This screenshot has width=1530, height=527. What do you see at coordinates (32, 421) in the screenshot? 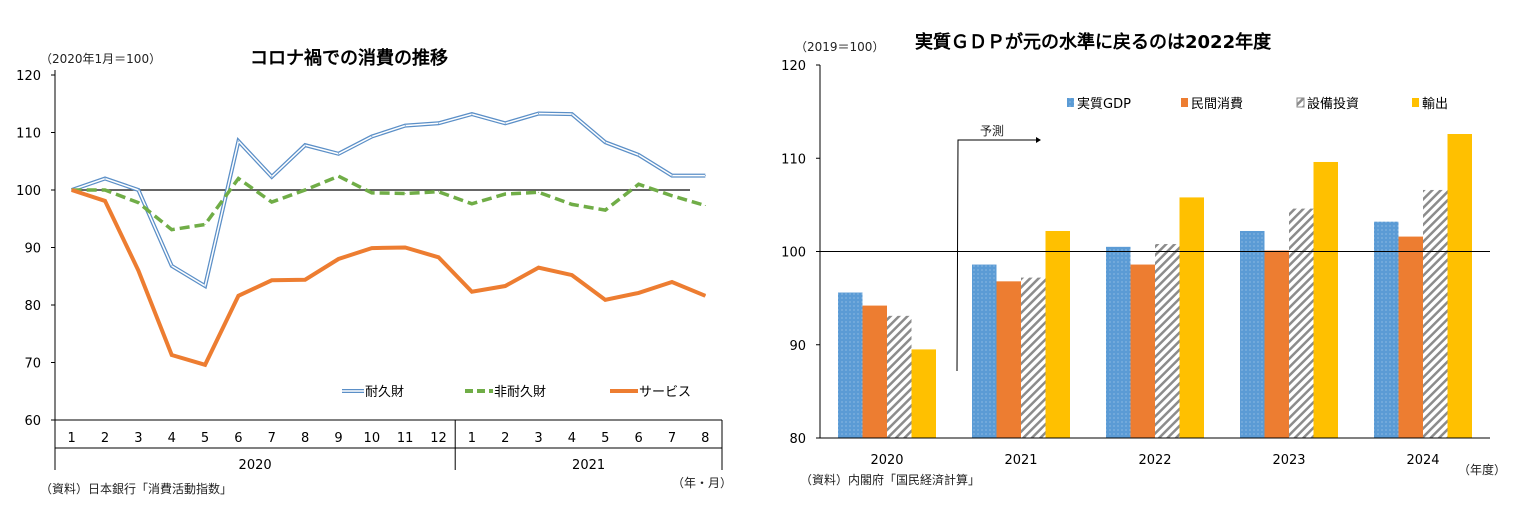
I see `y-tick-label: 60` at bounding box center [32, 421].